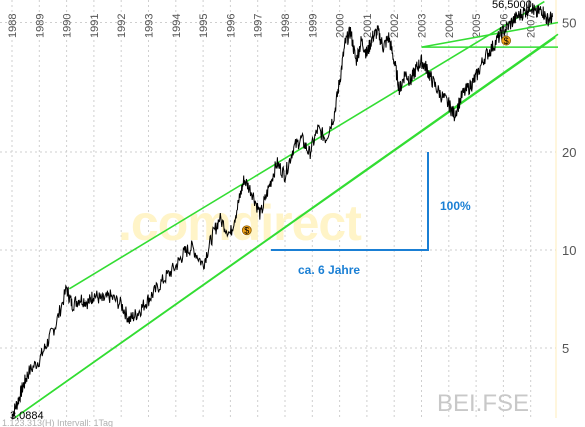 The image size is (585, 427). Describe the element at coordinates (423, 26) in the screenshot. I see `year-label-2003: 2003` at that location.